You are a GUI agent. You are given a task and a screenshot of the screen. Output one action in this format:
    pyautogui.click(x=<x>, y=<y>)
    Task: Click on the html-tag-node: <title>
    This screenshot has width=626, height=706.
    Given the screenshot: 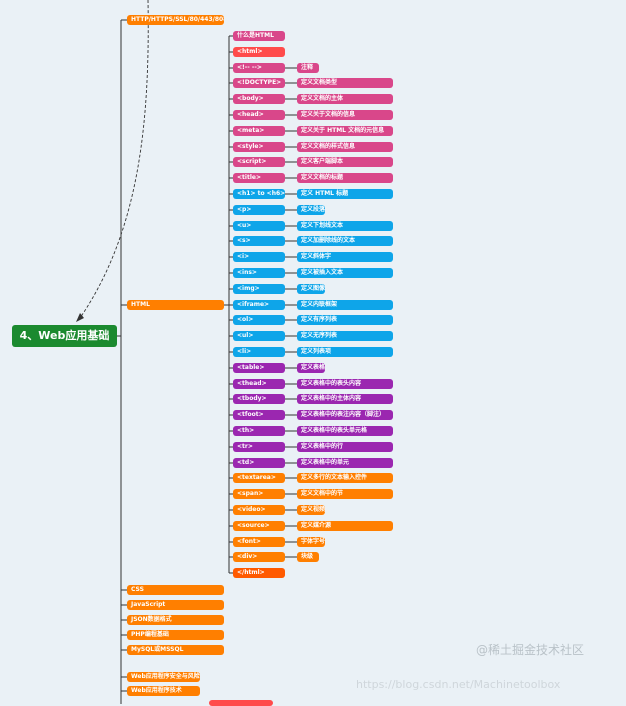 What is the action you would take?
    pyautogui.click(x=259, y=178)
    